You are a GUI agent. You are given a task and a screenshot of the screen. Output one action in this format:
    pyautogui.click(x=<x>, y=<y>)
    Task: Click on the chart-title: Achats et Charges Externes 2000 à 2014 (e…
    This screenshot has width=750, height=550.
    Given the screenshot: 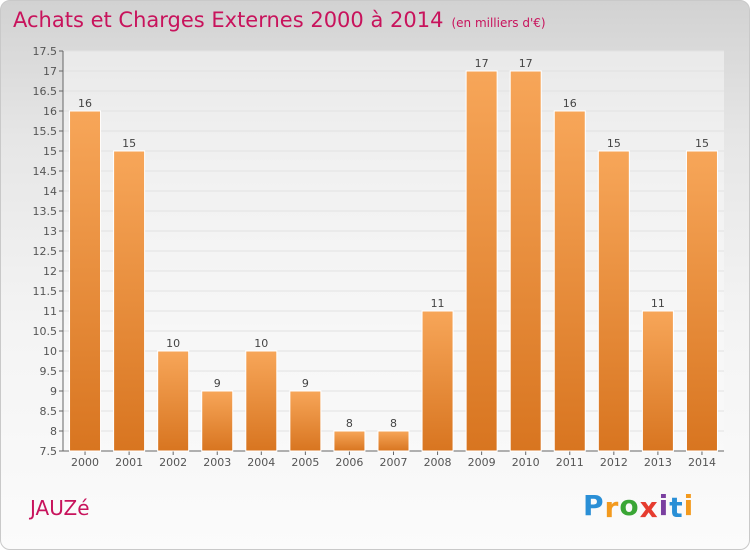 What is the action you would take?
    pyautogui.click(x=279, y=20)
    